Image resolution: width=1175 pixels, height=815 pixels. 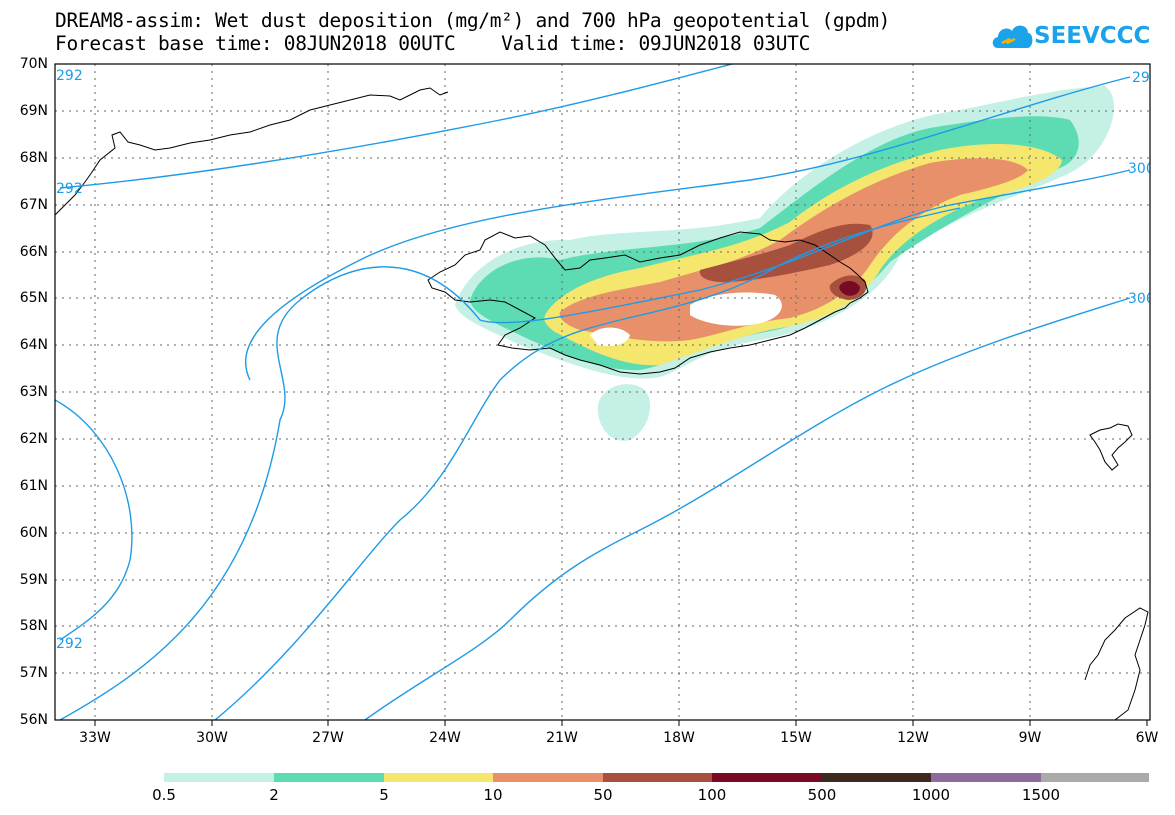 I want to click on contour-label-29-ne: 29, so click(x=1141, y=78).